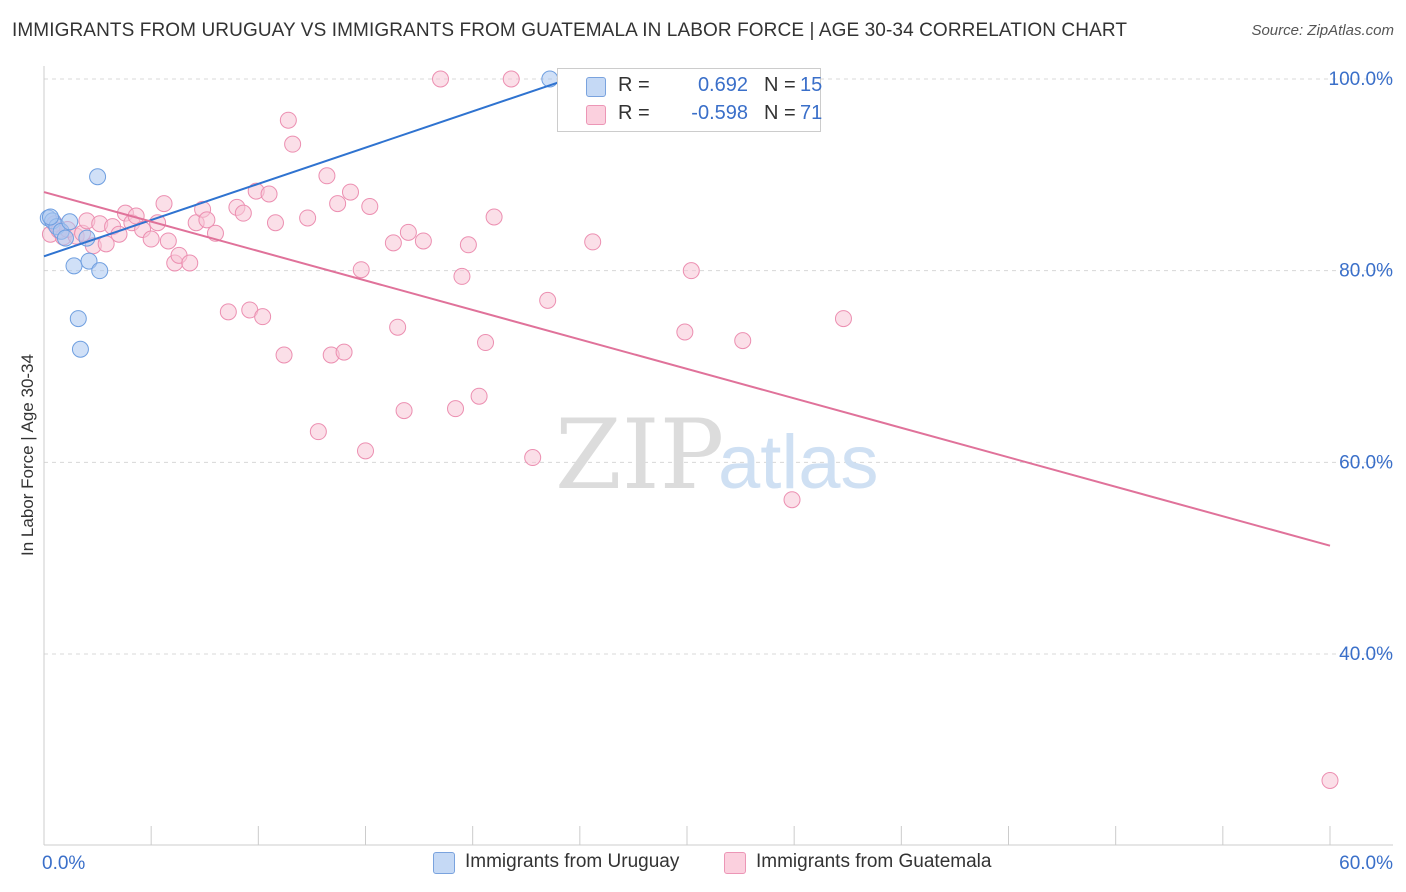 The image size is (1406, 892). I want to click on y-tick-label: 40.0%, so click(1366, 654).